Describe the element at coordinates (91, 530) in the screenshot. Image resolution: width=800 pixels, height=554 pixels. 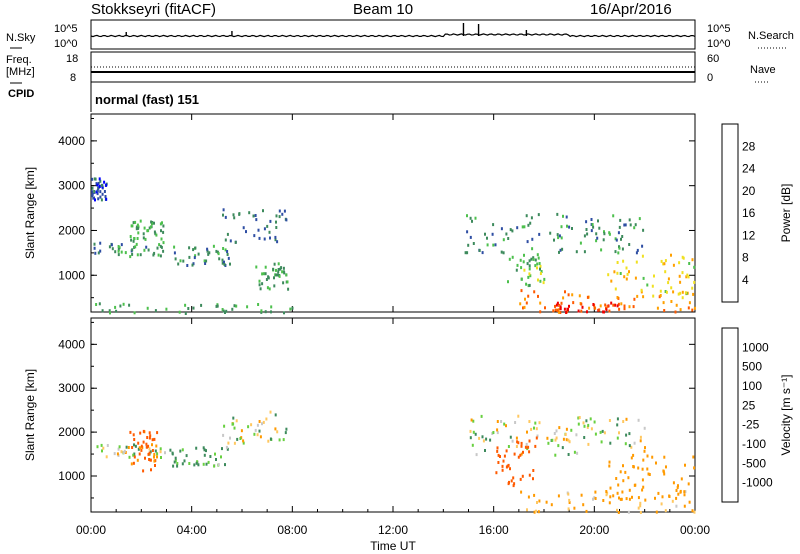
I see `xtick-label: 00:00` at that location.